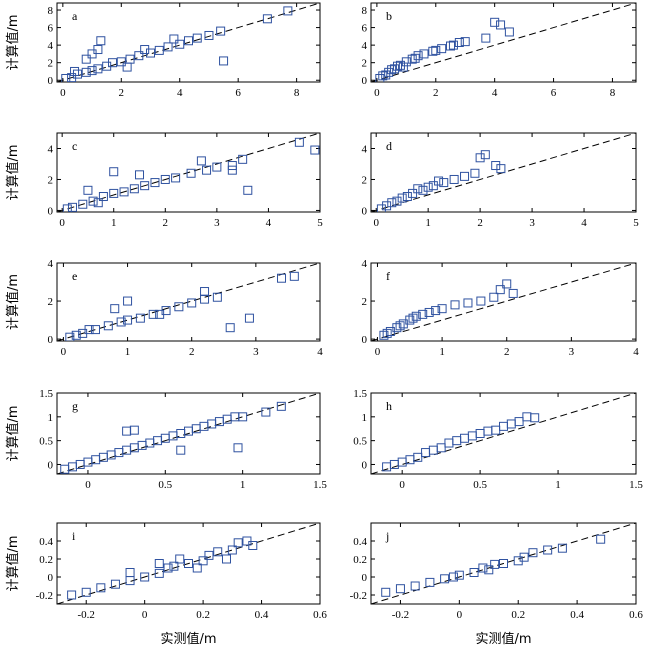 Image resolution: width=650 pixels, height=651 pixels. I want to click on x-tick-label: 1.5, so click(636, 485).